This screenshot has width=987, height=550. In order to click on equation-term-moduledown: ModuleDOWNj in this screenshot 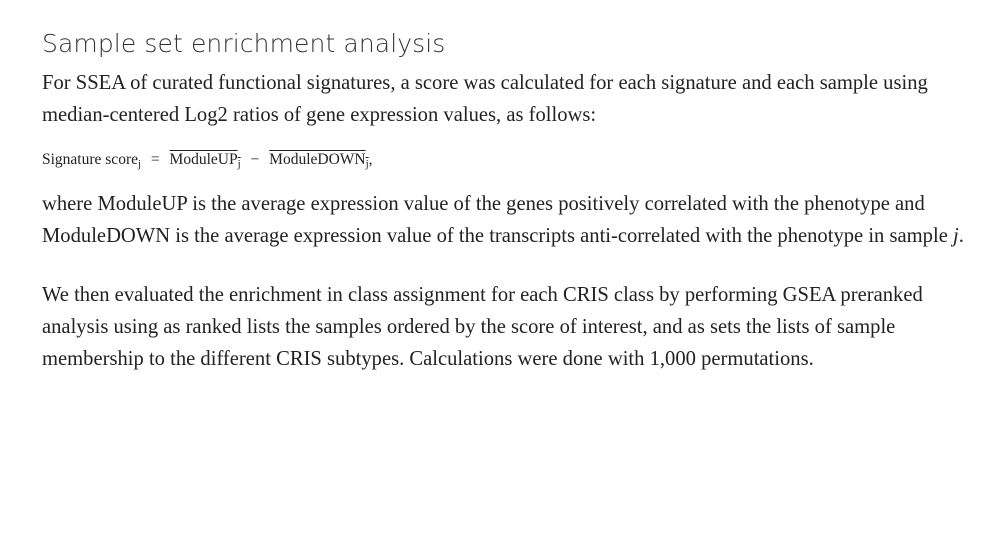, I will do `click(319, 160)`.